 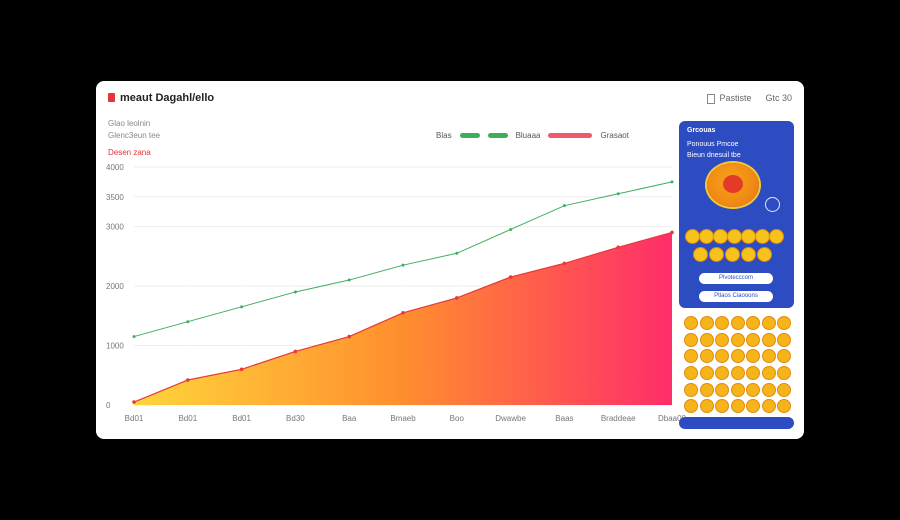 I want to click on sub-line-1: Glao leolnin, so click(x=129, y=123).